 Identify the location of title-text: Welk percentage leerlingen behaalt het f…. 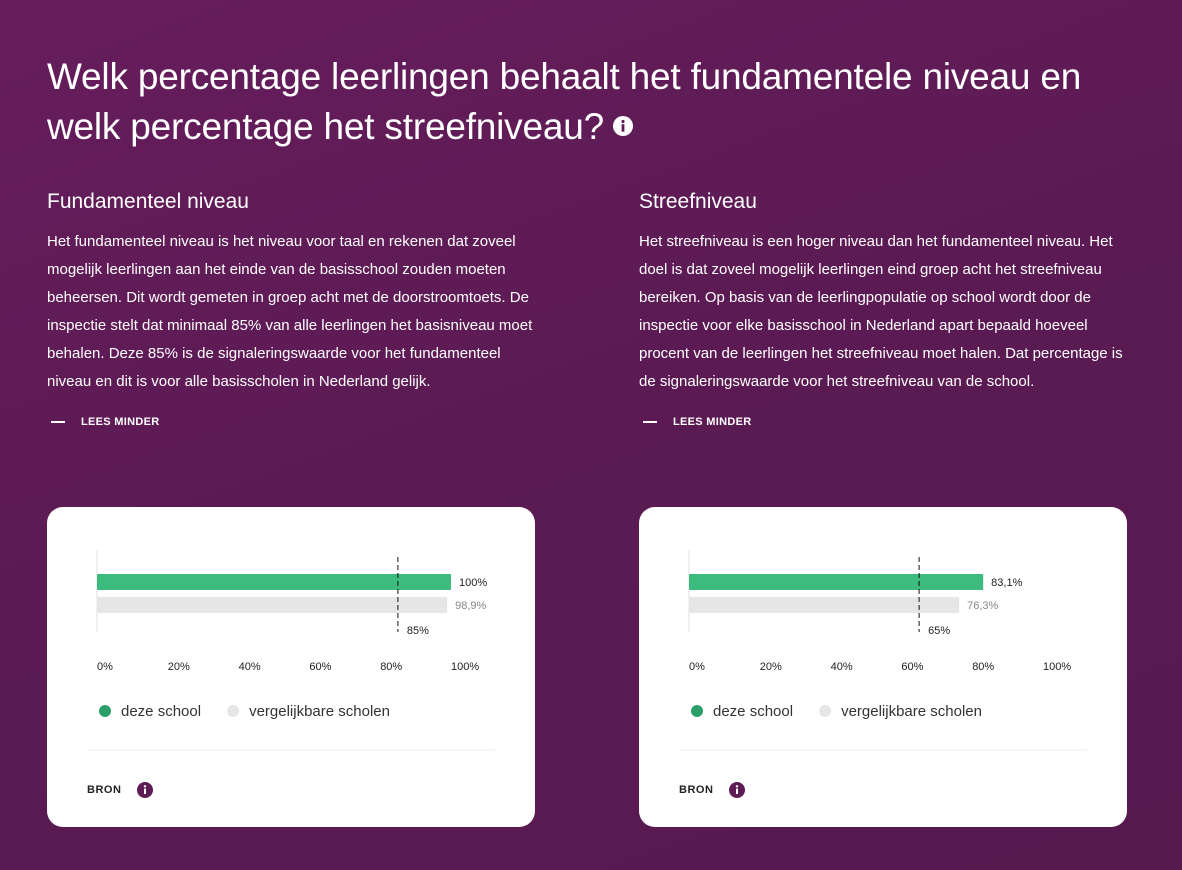
(564, 101).